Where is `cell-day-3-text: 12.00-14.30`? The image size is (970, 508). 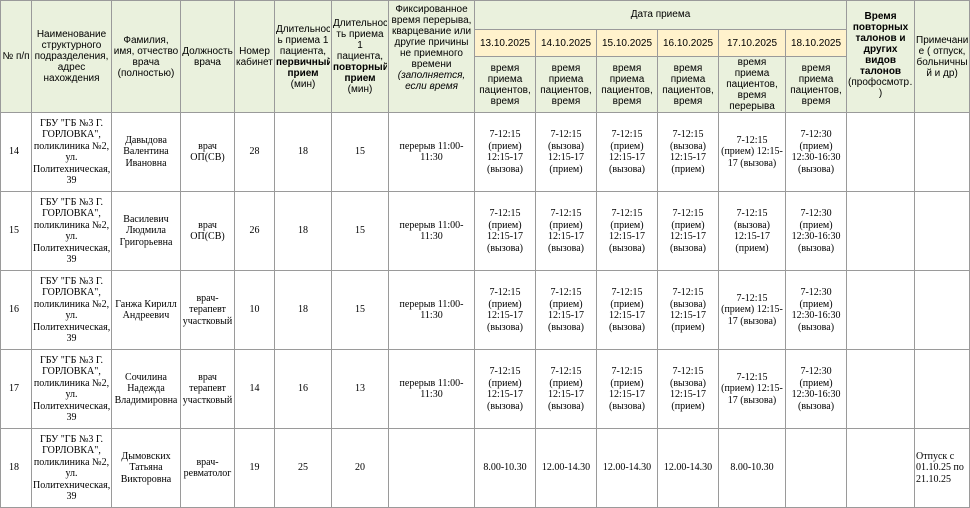 cell-day-3-text: 12.00-14.30 is located at coordinates (627, 468).